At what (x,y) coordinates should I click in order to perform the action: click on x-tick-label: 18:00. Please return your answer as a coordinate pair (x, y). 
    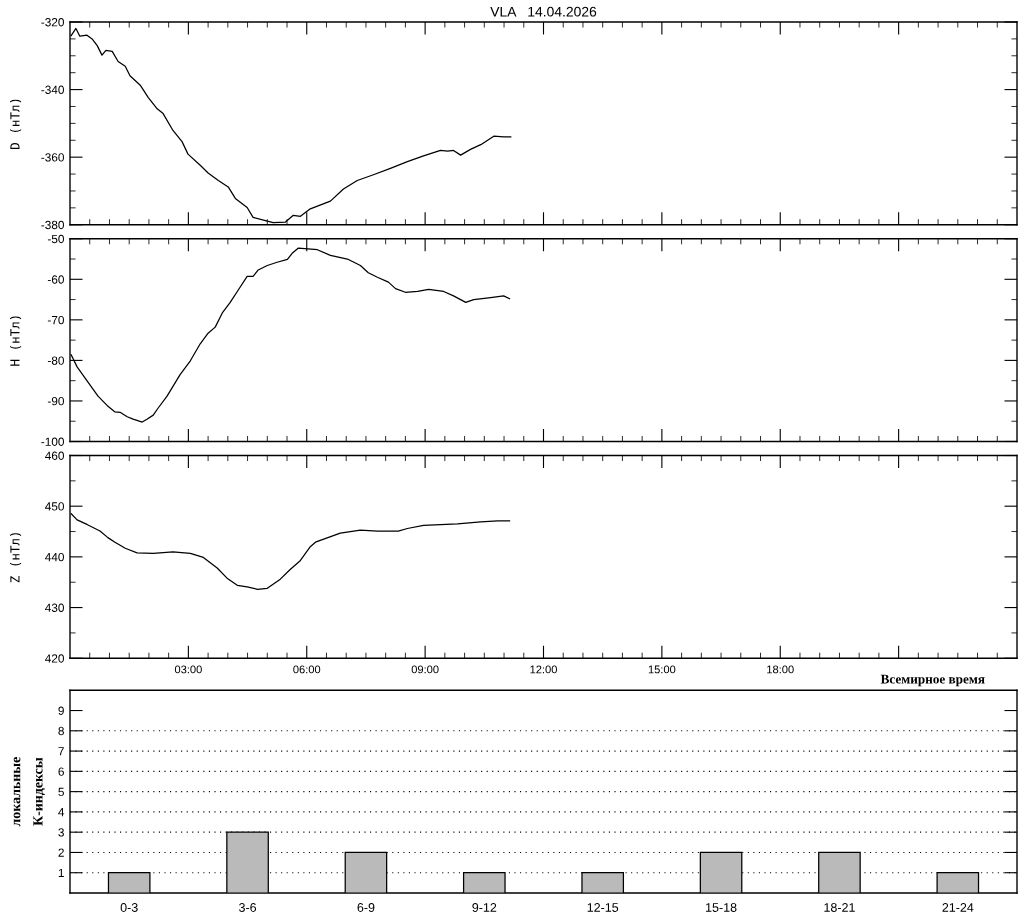
    Looking at the image, I should click on (780, 669).